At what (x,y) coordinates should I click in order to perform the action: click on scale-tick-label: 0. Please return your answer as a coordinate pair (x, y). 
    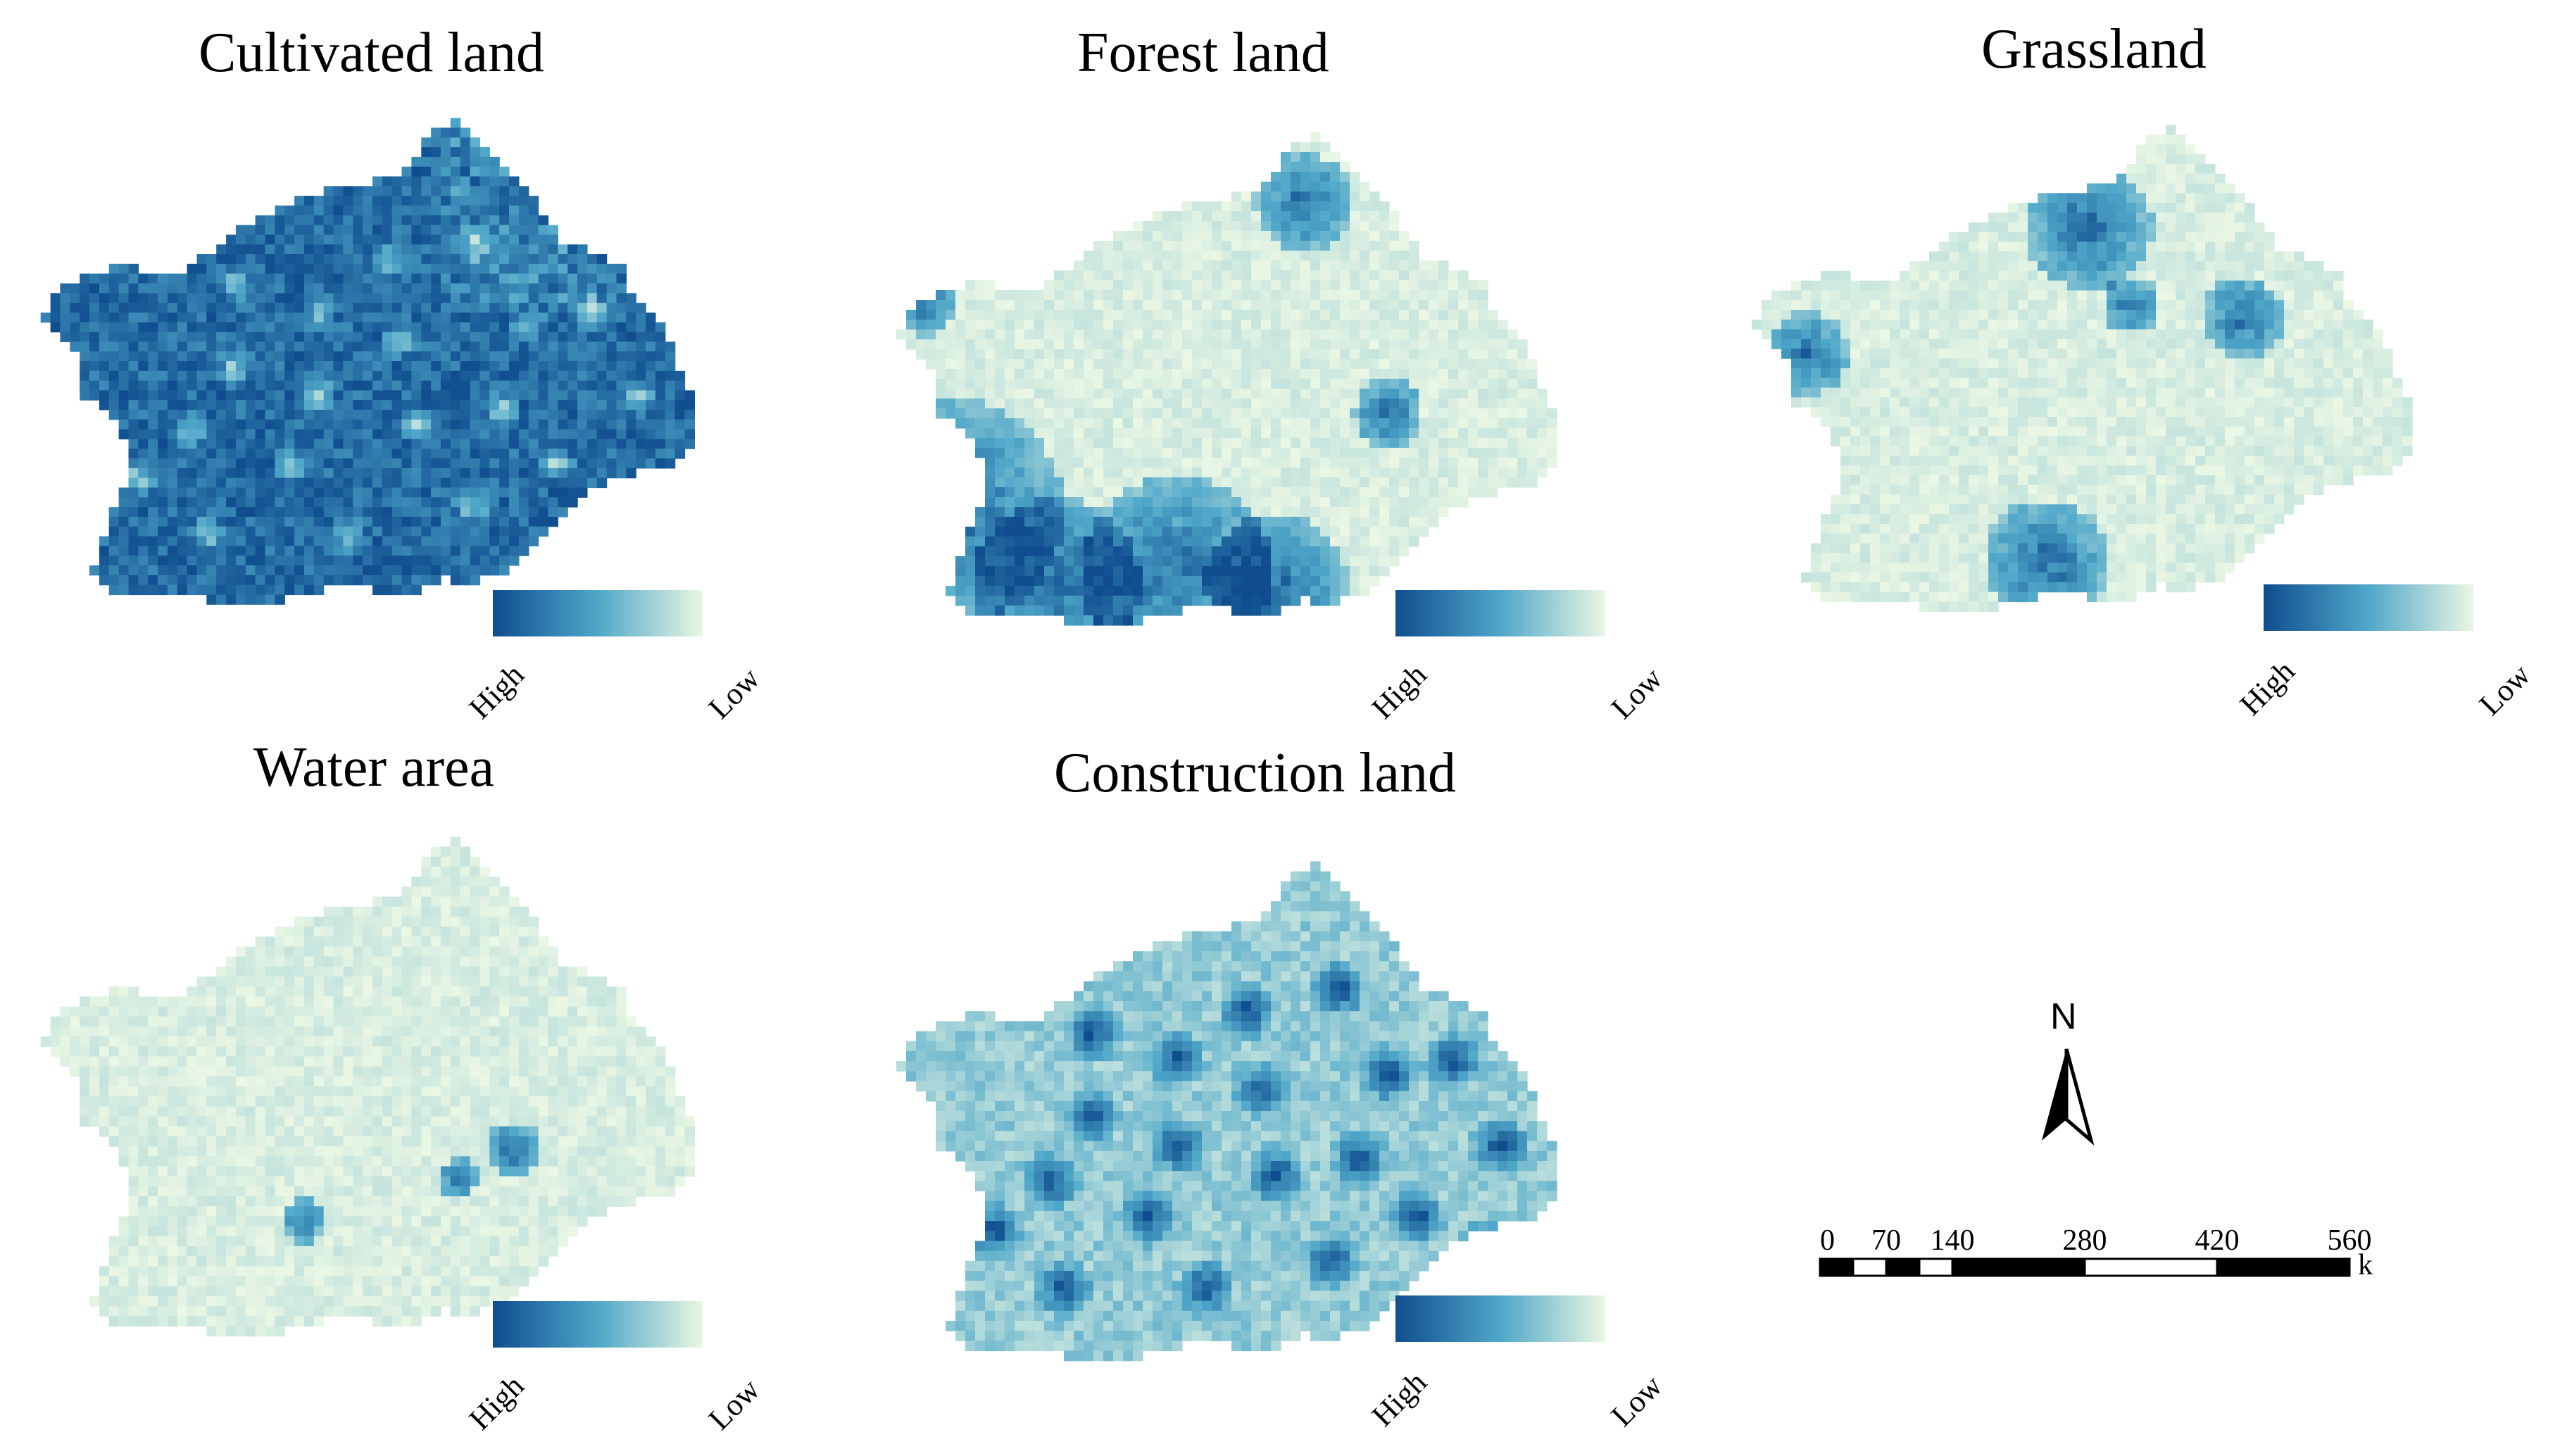
    Looking at the image, I should click on (1828, 1240).